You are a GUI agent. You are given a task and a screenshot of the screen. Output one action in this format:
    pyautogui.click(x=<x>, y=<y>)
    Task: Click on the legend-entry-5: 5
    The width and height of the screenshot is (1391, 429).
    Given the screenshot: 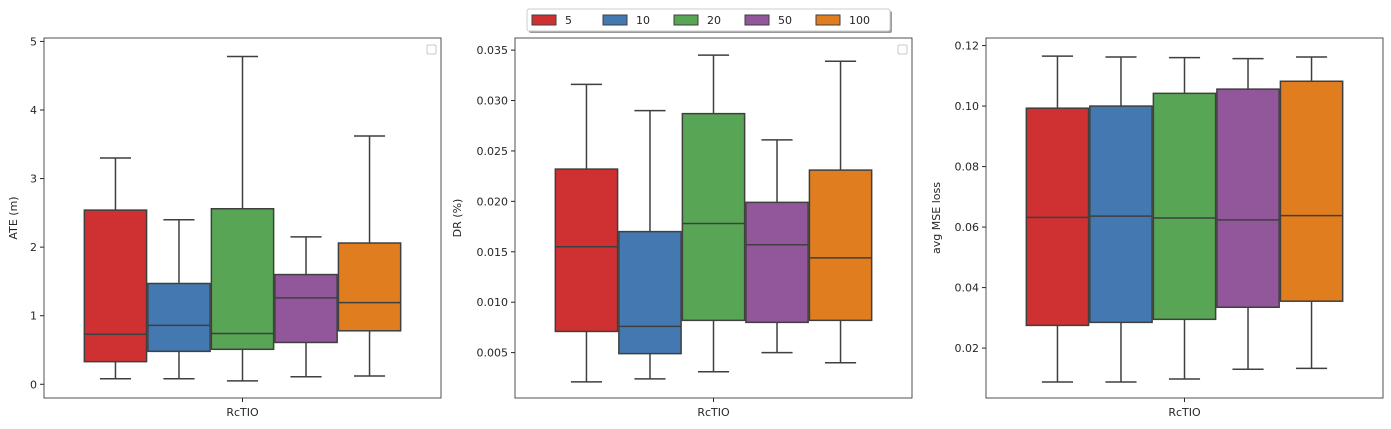 What is the action you would take?
    pyautogui.click(x=551, y=20)
    